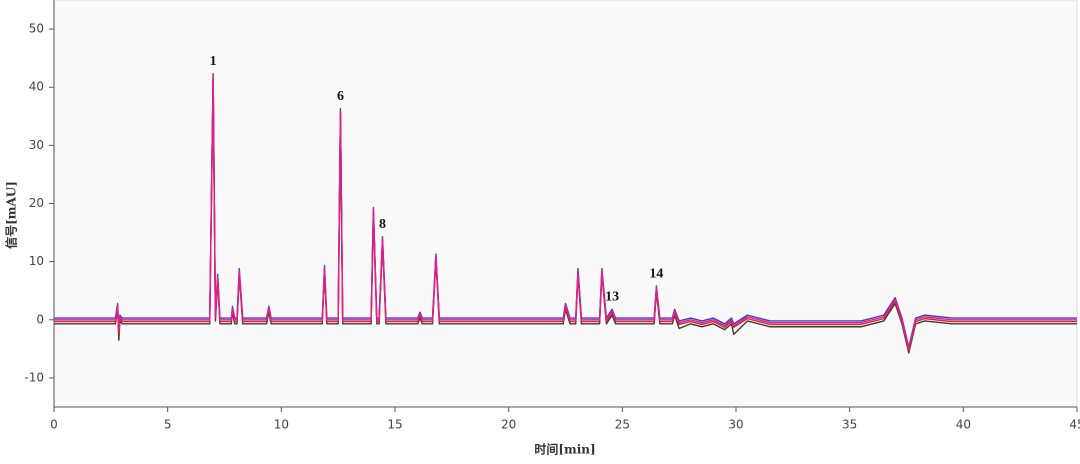  Describe the element at coordinates (622, 425) in the screenshot. I see `x-tick-label: 25` at that location.